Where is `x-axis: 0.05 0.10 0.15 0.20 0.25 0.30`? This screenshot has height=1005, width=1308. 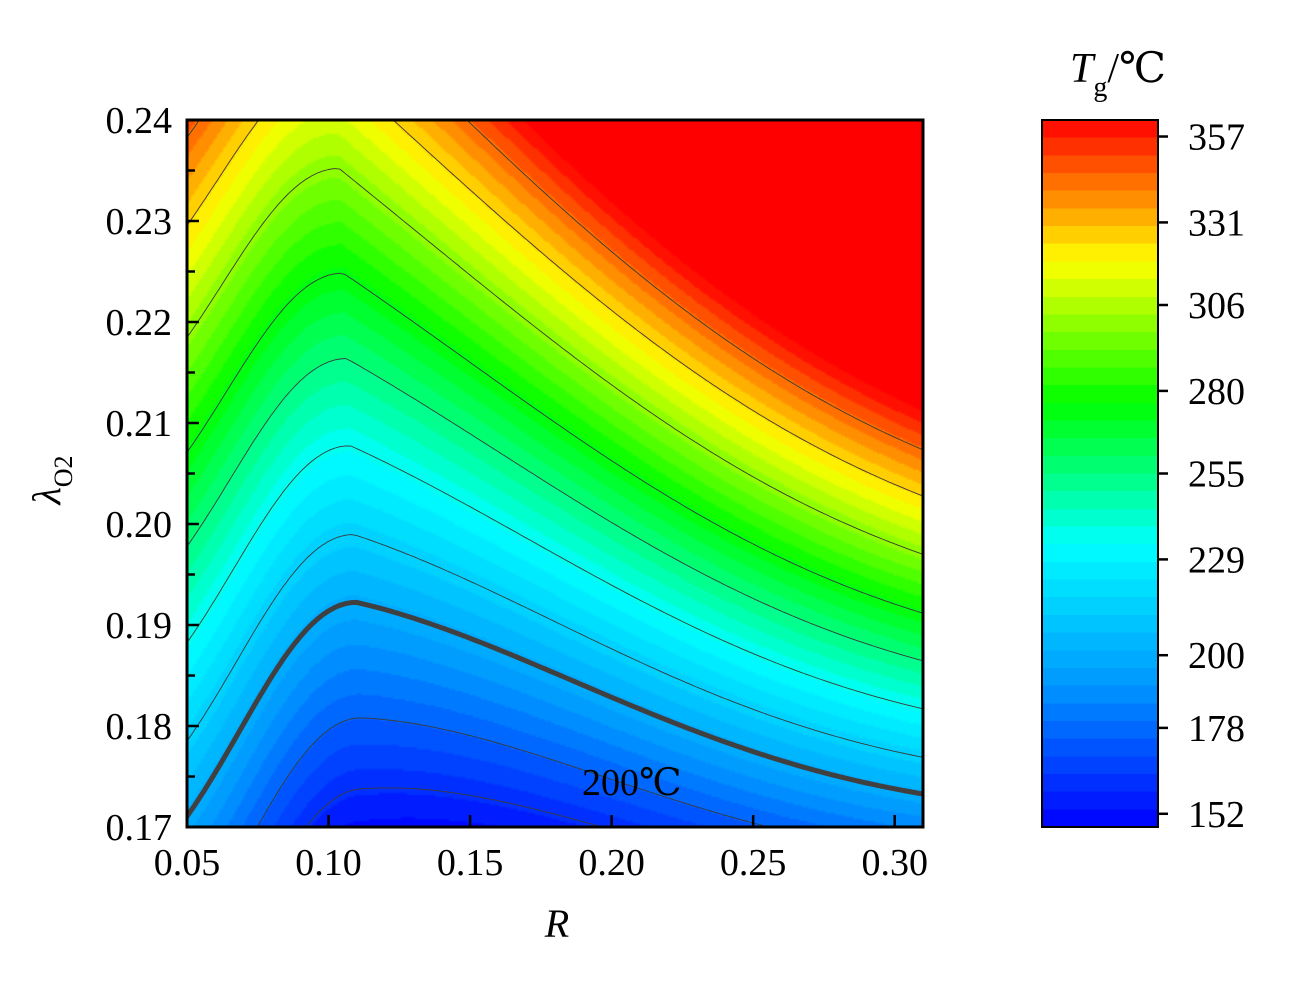 x-axis: 0.05 0.10 0.15 0.20 0.25 0.30 is located at coordinates (541, 849).